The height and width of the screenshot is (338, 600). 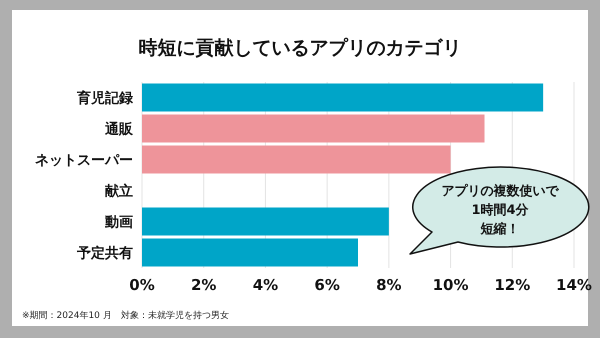 What do you see at coordinates (84, 160) in the screenshot?
I see `y-tick-label: ネットスーパー` at bounding box center [84, 160].